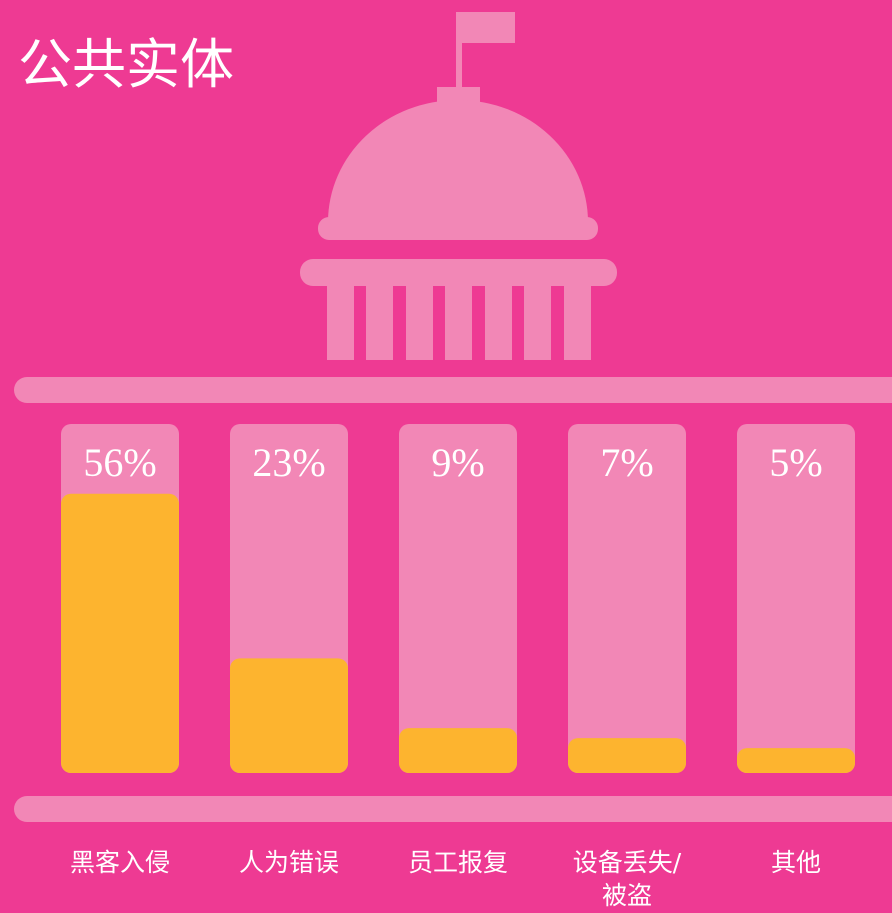  I want to click on x-tick-label: 员工报复, so click(457, 862).